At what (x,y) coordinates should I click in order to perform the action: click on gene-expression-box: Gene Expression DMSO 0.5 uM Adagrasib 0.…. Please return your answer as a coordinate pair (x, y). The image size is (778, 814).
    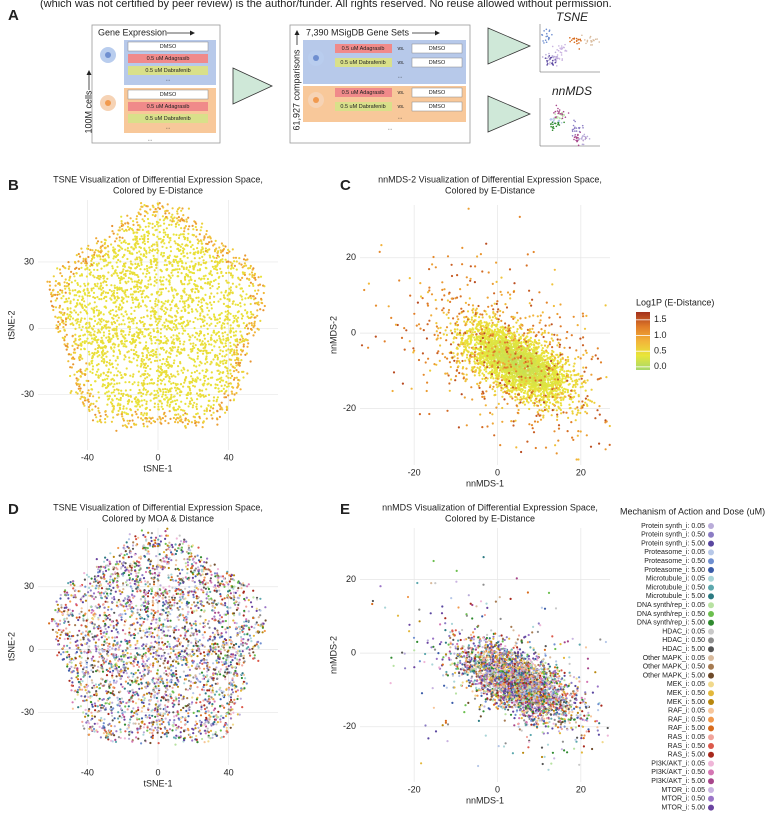
    Looking at the image, I should click on (152, 84).